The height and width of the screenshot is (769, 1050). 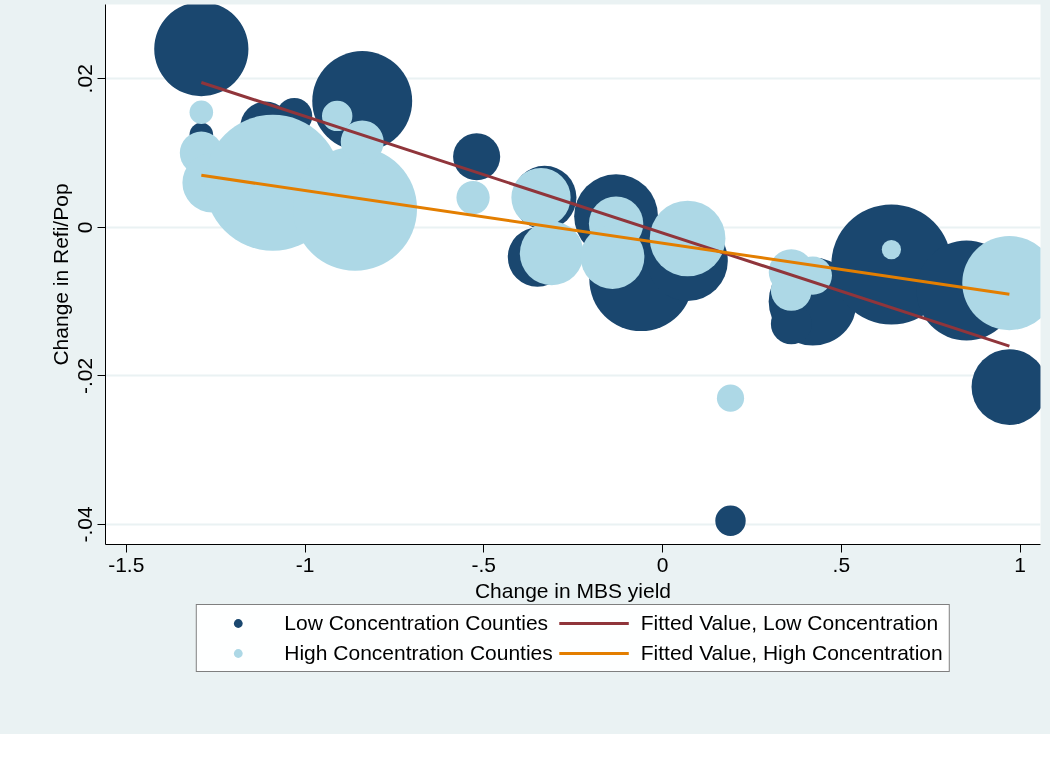 What do you see at coordinates (85, 79) in the screenshot?
I see `y-tick-label: .02` at bounding box center [85, 79].